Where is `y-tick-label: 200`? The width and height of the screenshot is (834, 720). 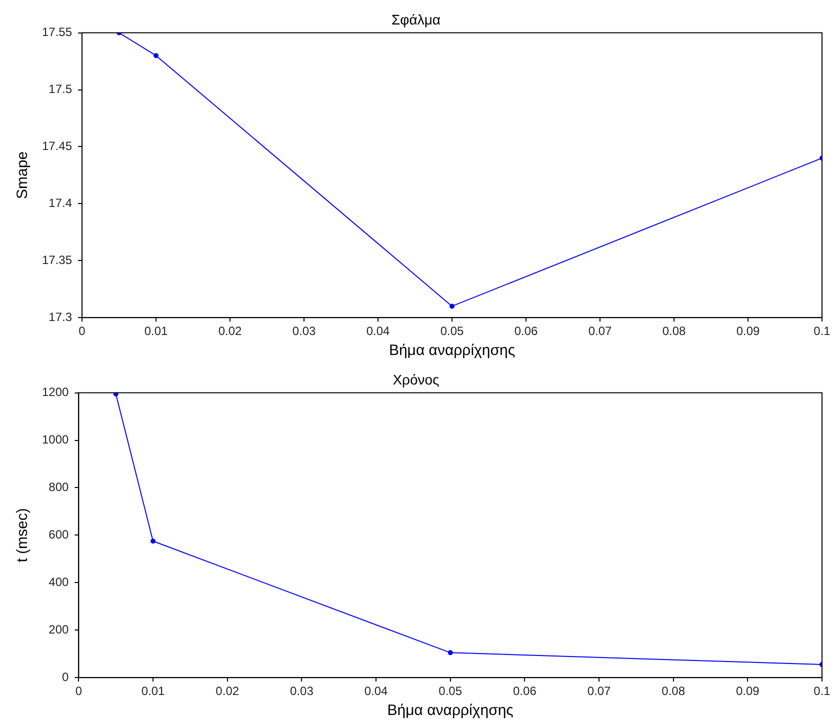
y-tick-label: 200 is located at coordinates (59, 629).